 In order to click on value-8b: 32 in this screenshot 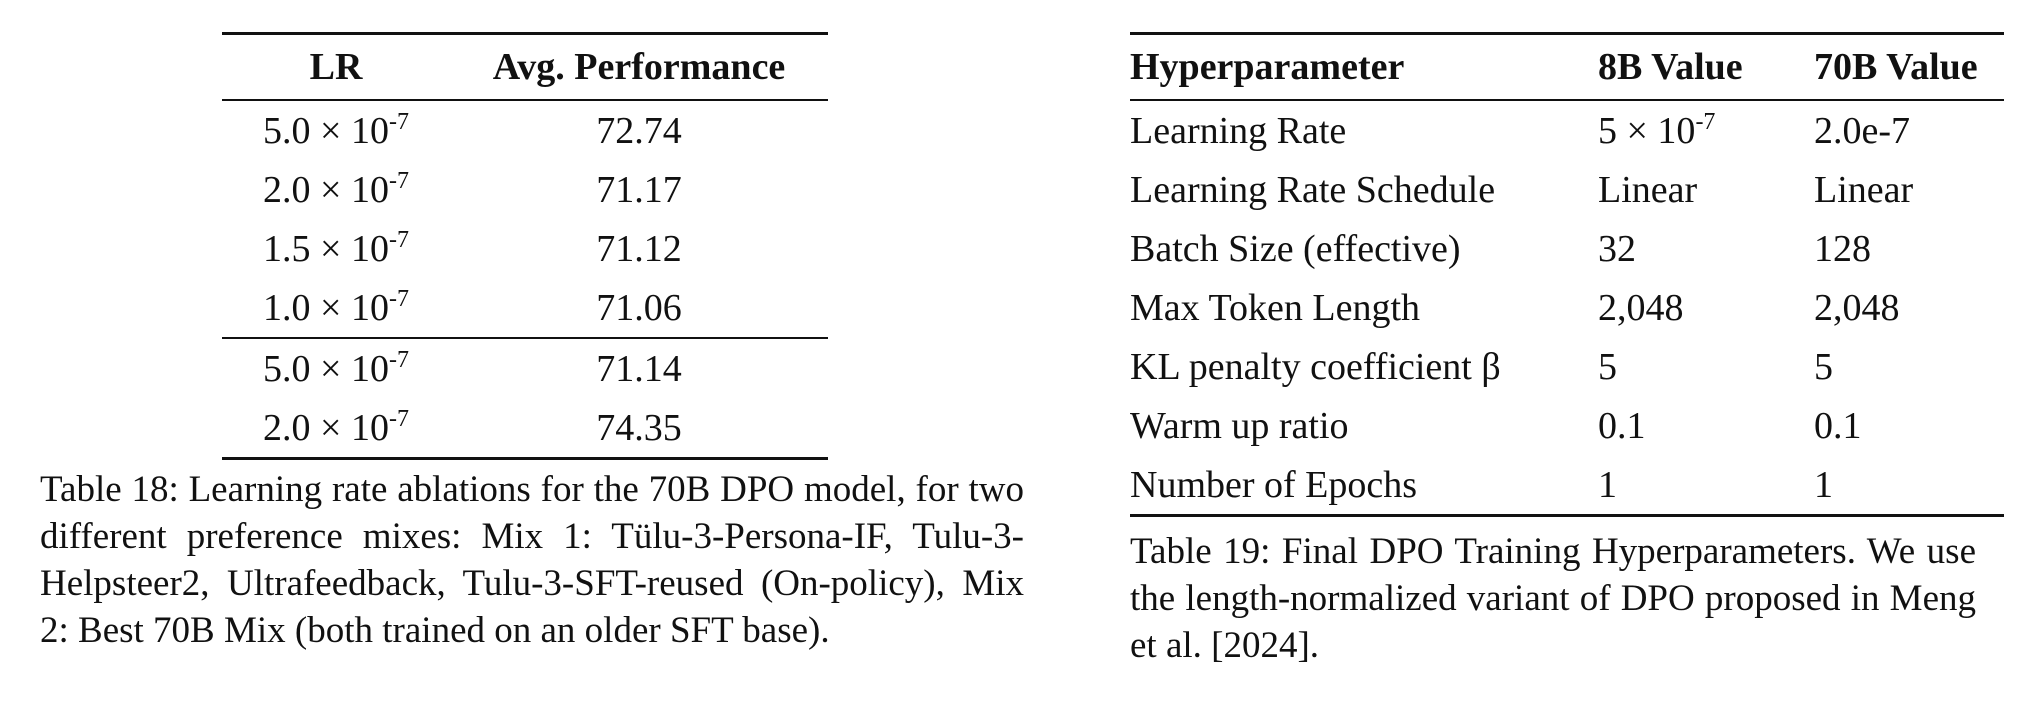, I will do `click(1617, 248)`.